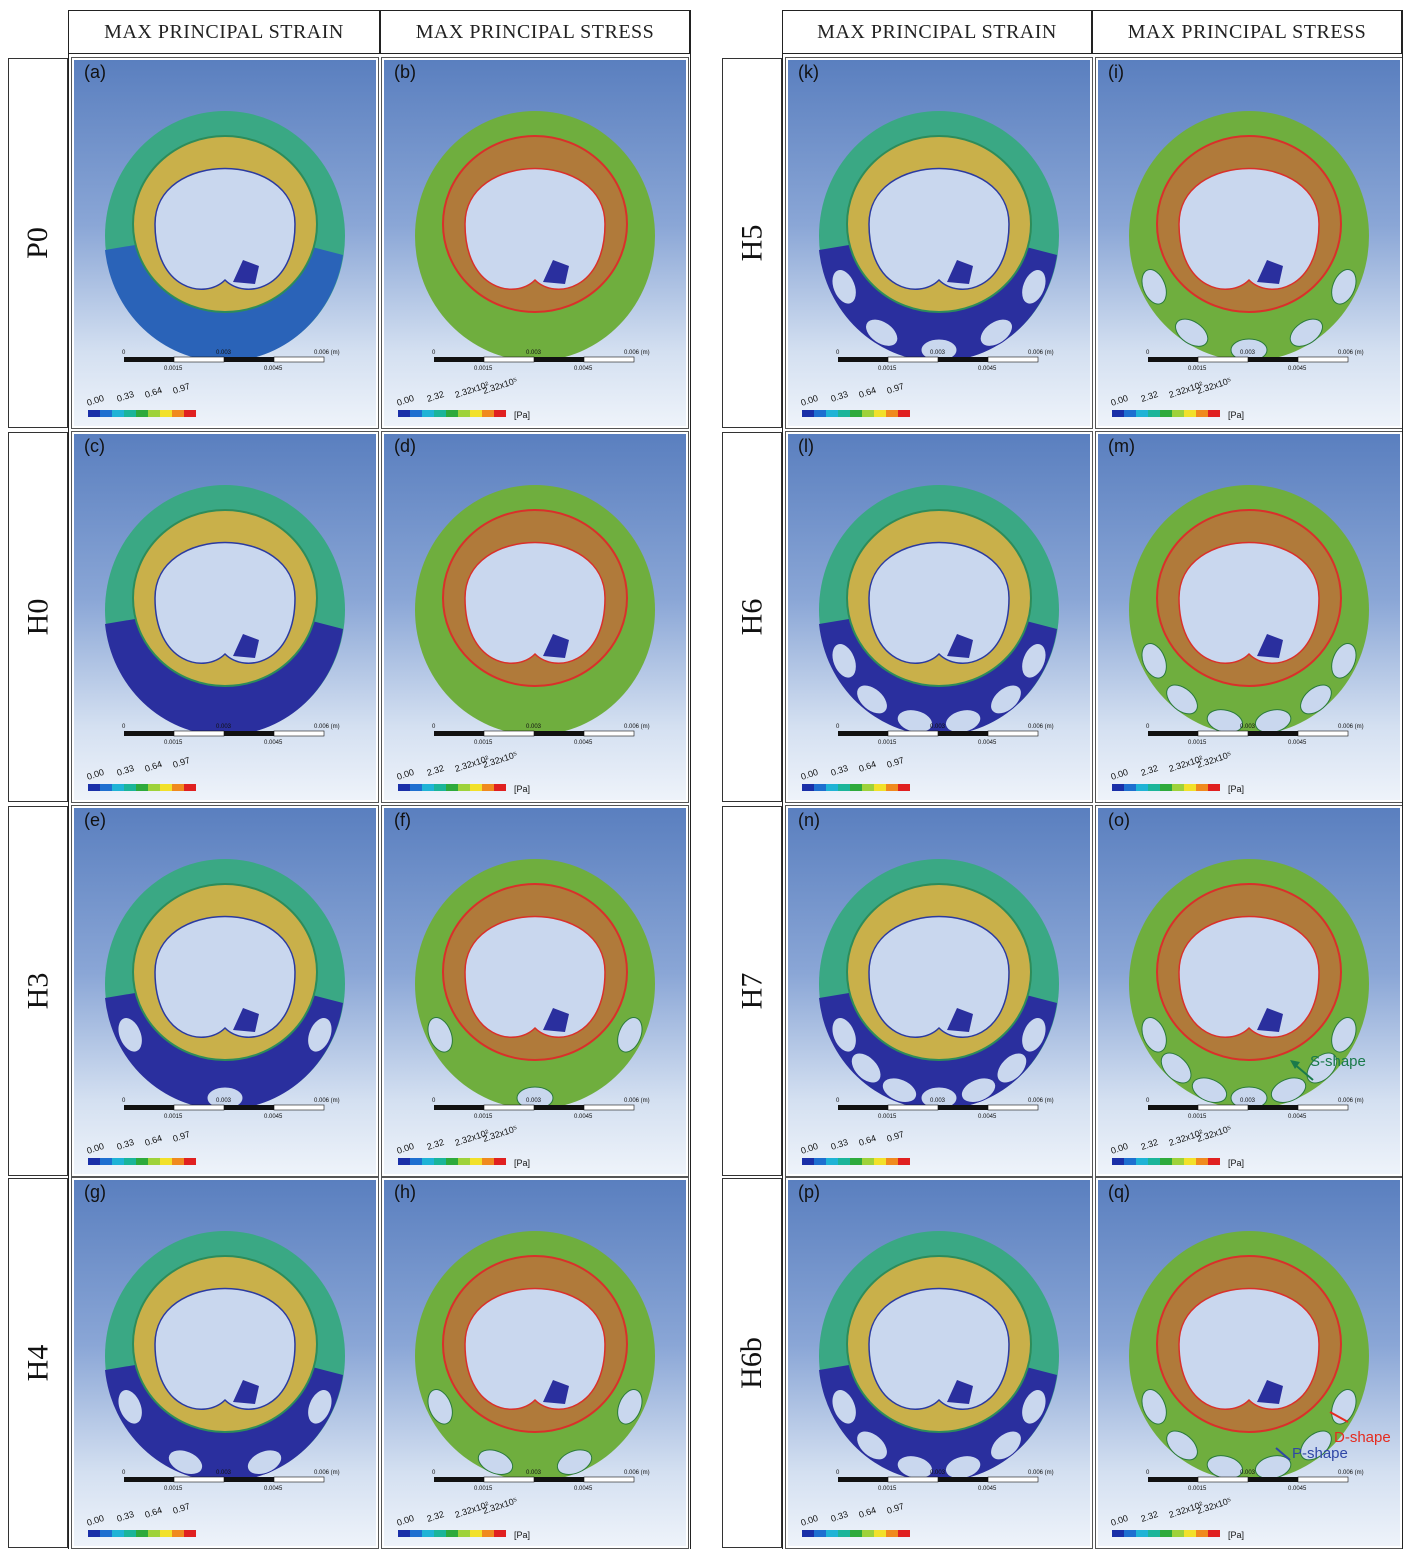  What do you see at coordinates (1295, 1064) in the screenshot?
I see `s-shape-arrowhead` at bounding box center [1295, 1064].